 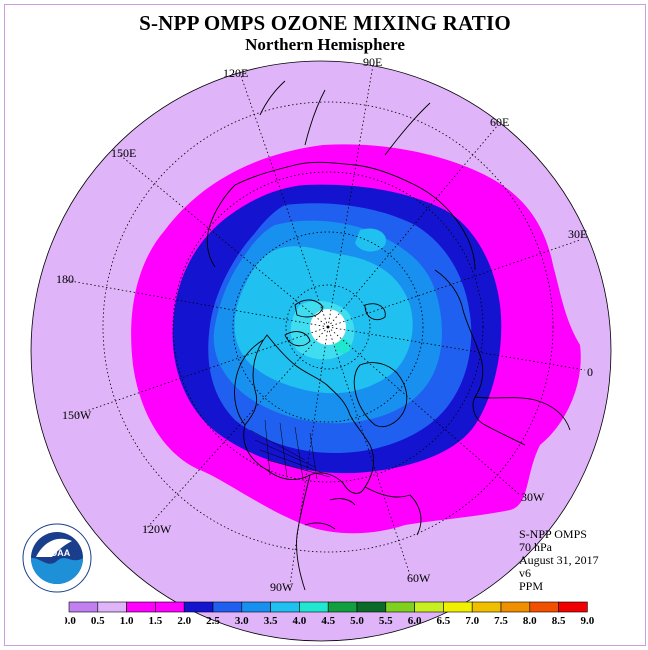 I want to click on colorbar-tick-label: 6.0, so click(x=415, y=621).